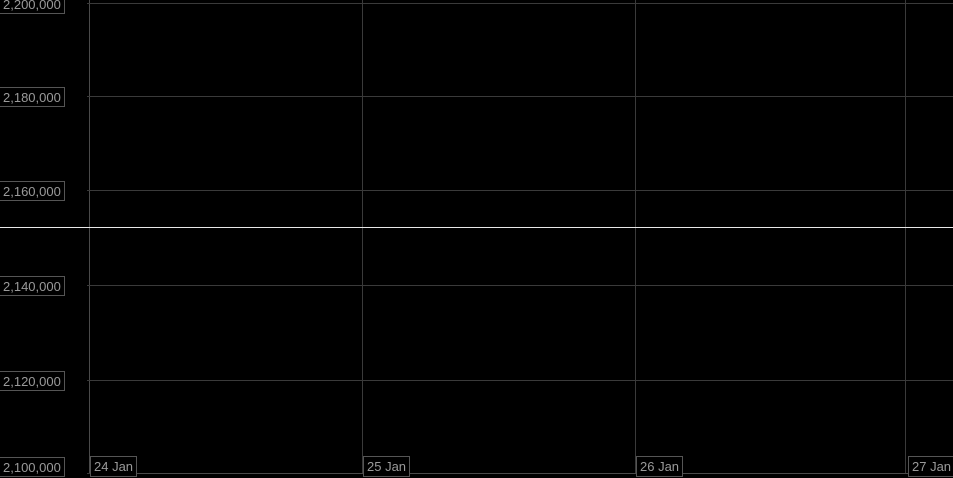  What do you see at coordinates (89, 236) in the screenshot?
I see `y-axis-line` at bounding box center [89, 236].